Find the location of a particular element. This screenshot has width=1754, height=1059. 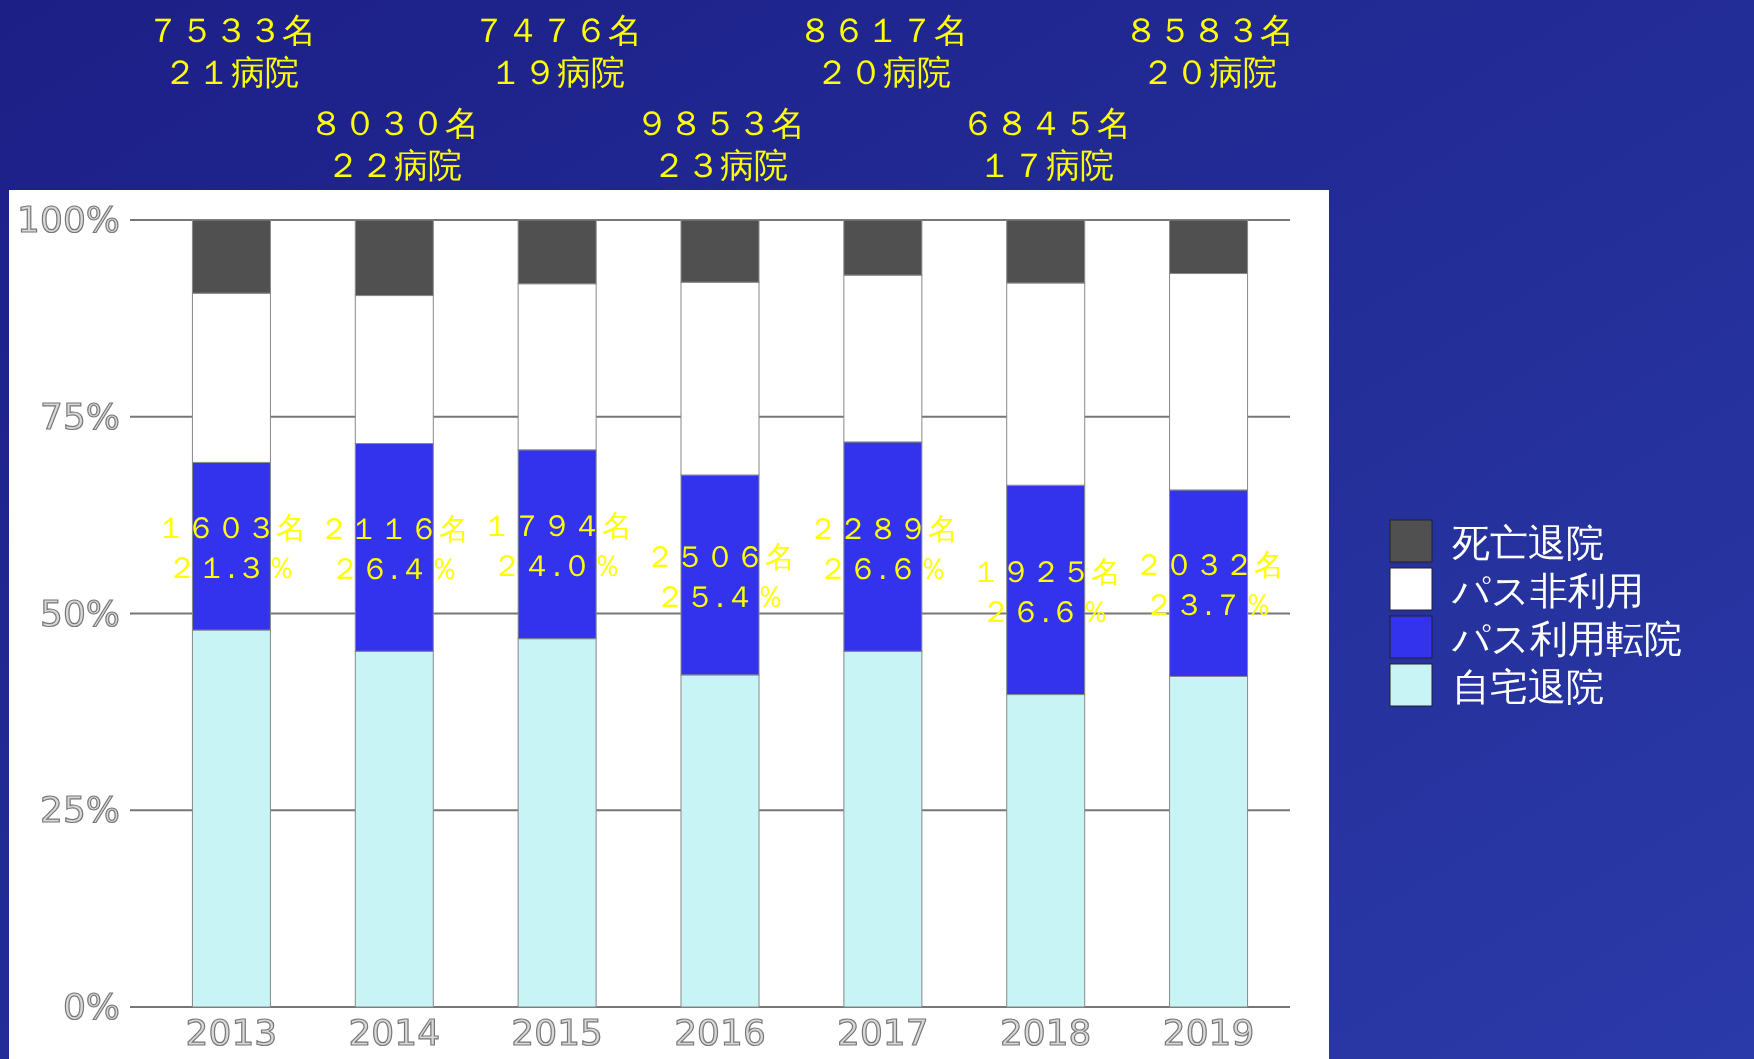

x-tick-label: 2015 is located at coordinates (557, 1032).